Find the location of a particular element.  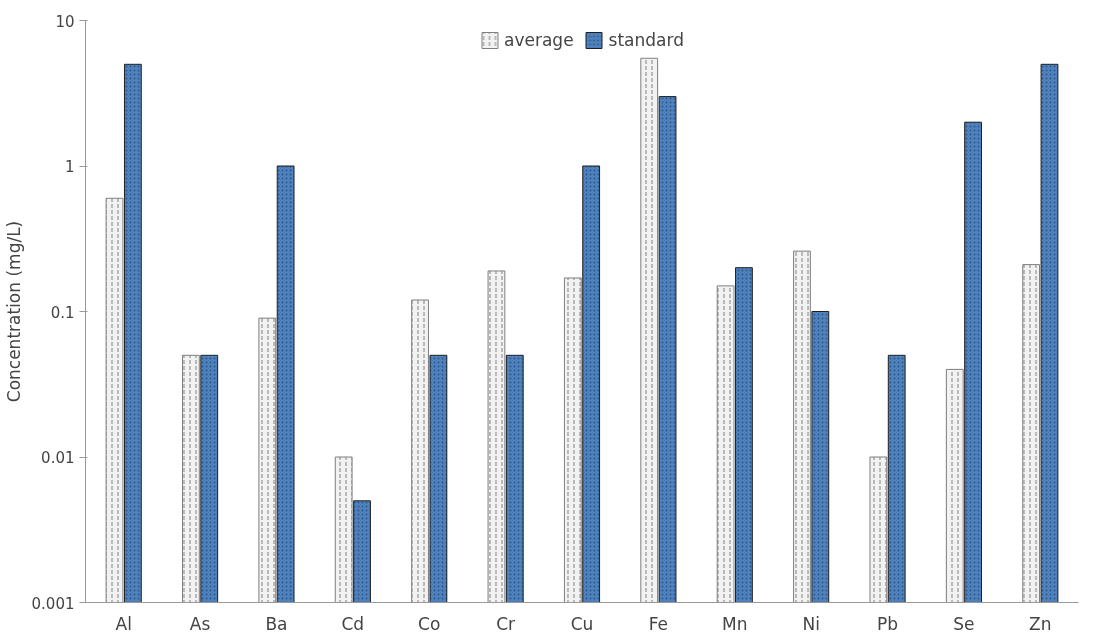

y-tick-label: 0.01 is located at coordinates (58, 458).